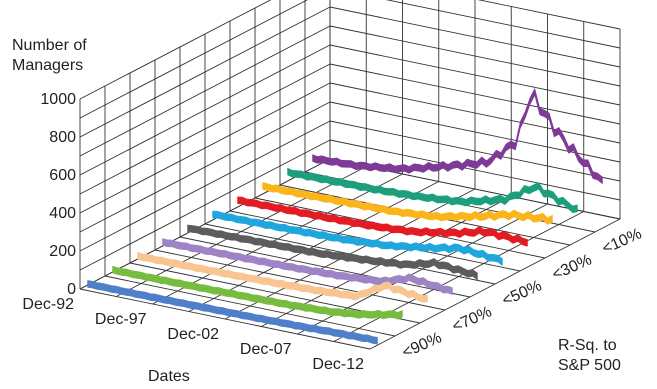 This screenshot has height=389, width=657. I want to click on z-tick-label: 800, so click(62, 137).